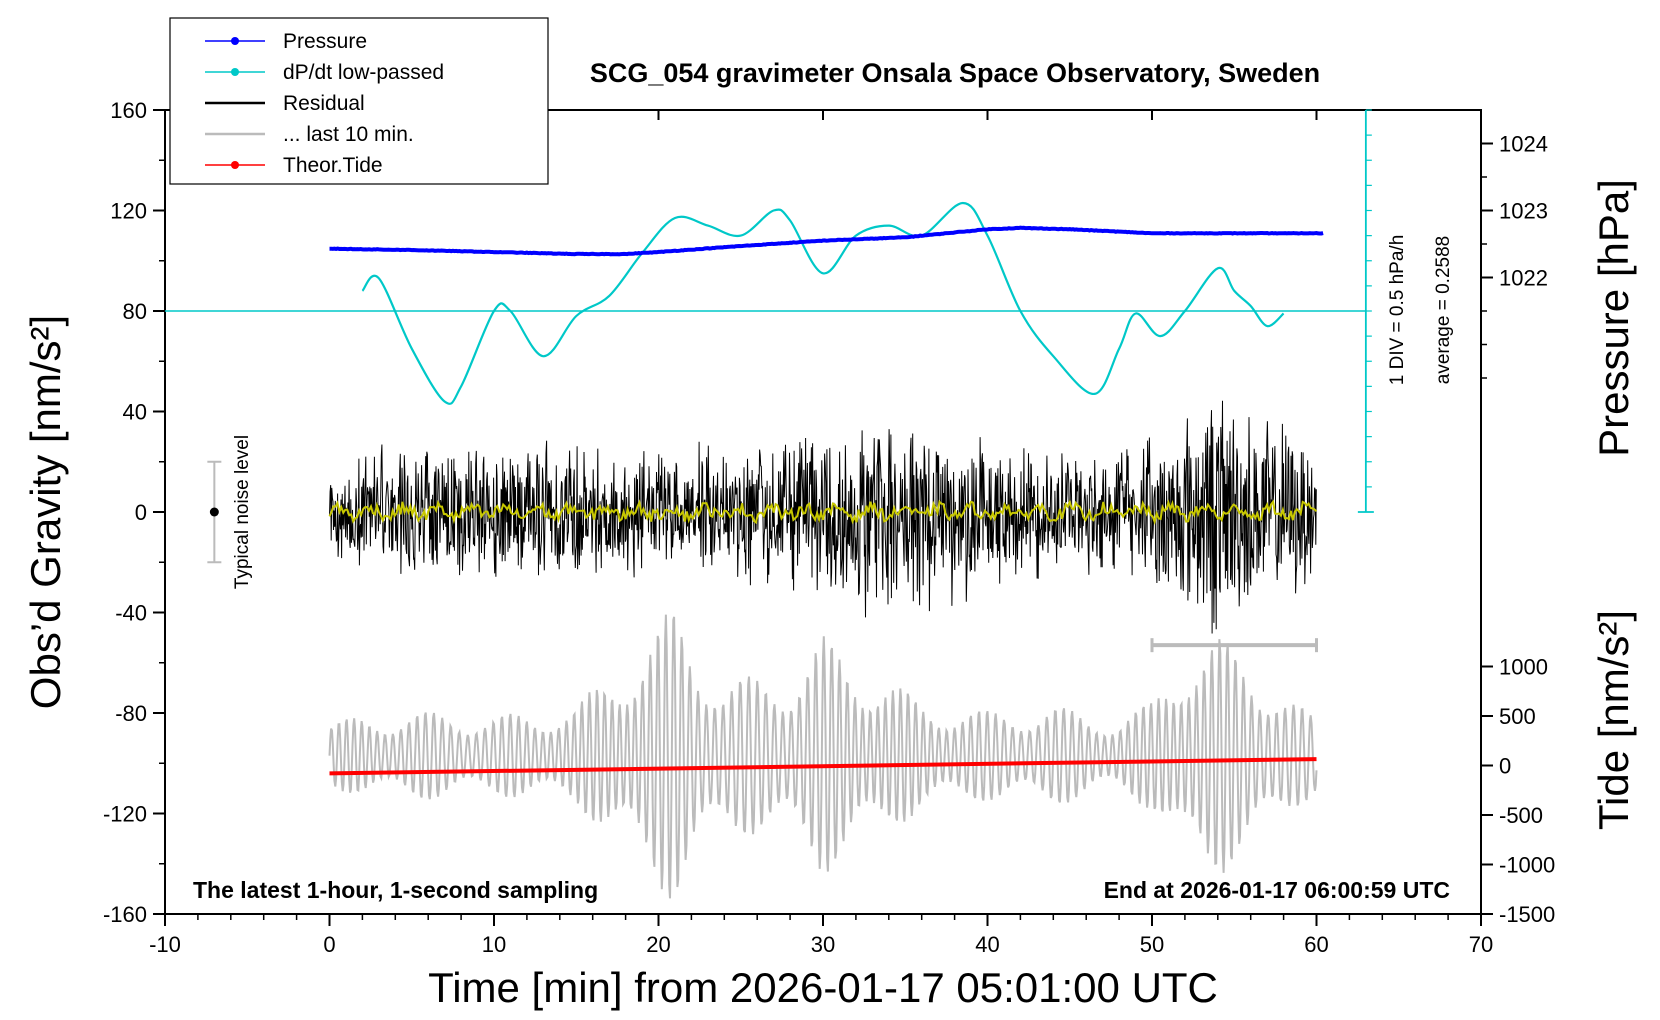 Image resolution: width=1660 pixels, height=1020 pixels. Describe the element at coordinates (1523, 667) in the screenshot. I see `tide-tick-label: 1000` at that location.